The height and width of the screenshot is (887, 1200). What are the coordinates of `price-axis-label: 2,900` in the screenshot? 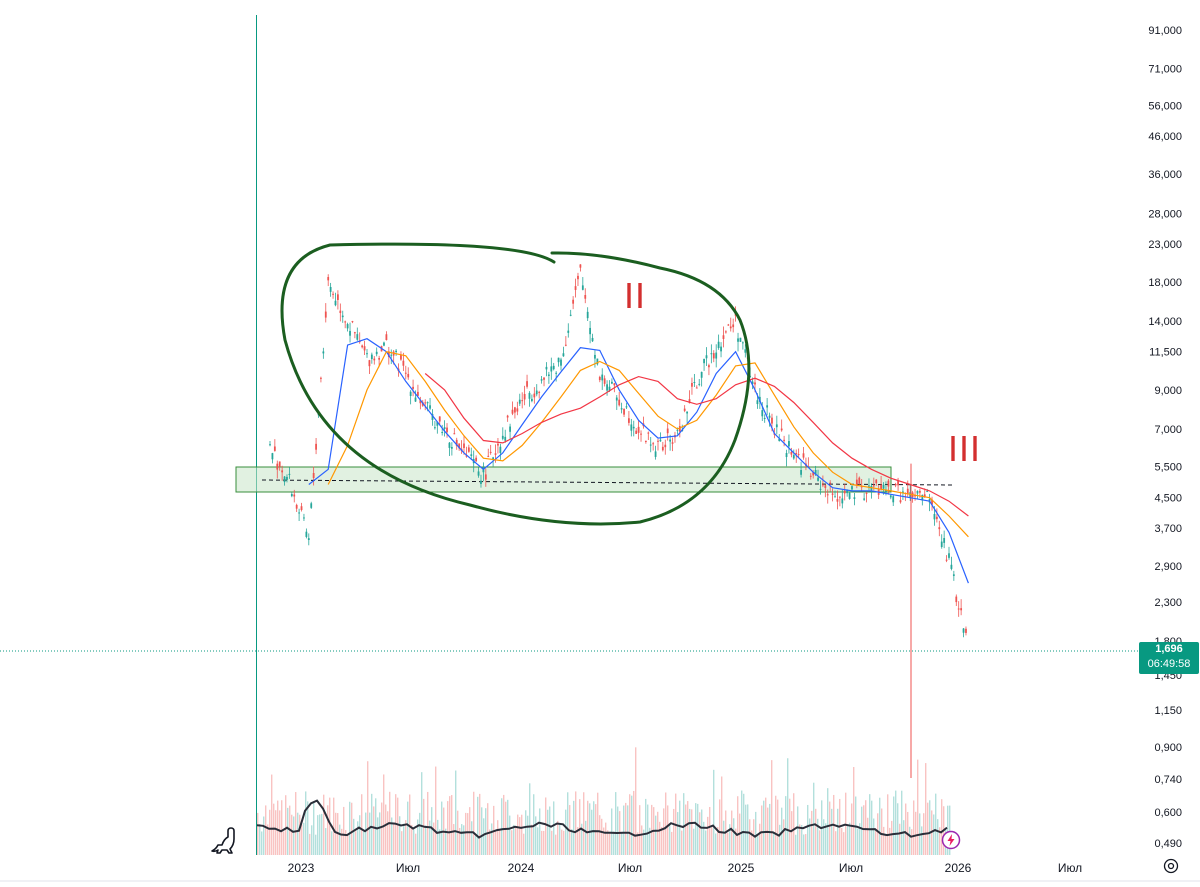 It's located at (1168, 567).